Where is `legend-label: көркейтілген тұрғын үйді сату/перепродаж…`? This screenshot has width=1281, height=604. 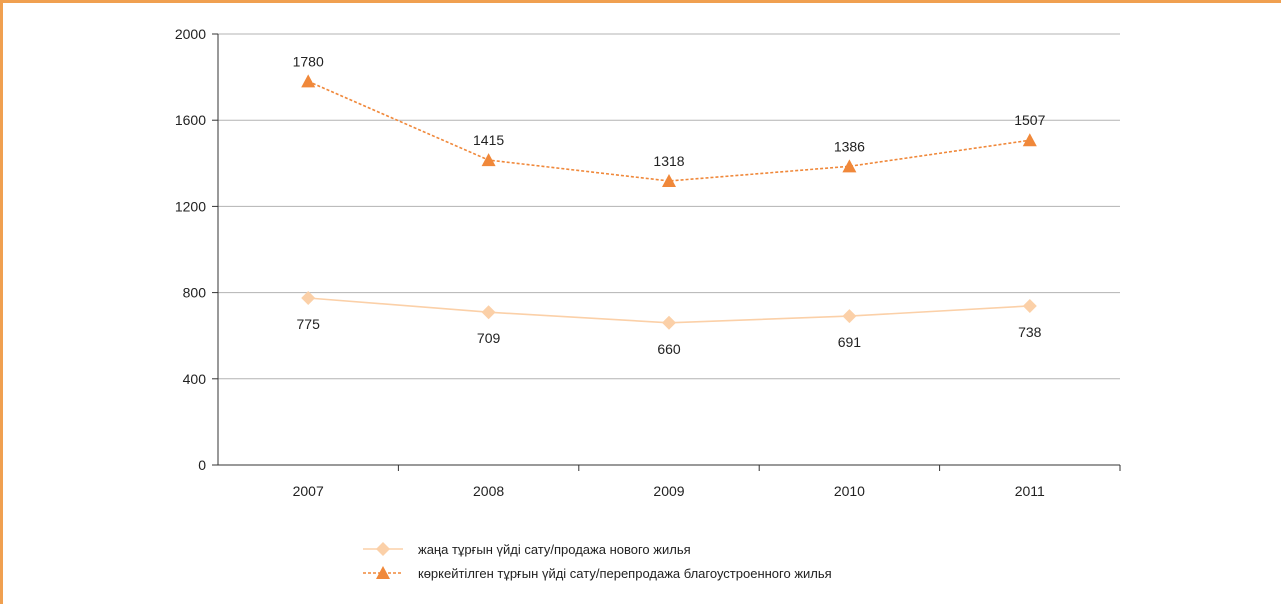 legend-label: көркейтілген тұрғын үйді сату/перепродаж… is located at coordinates (625, 573).